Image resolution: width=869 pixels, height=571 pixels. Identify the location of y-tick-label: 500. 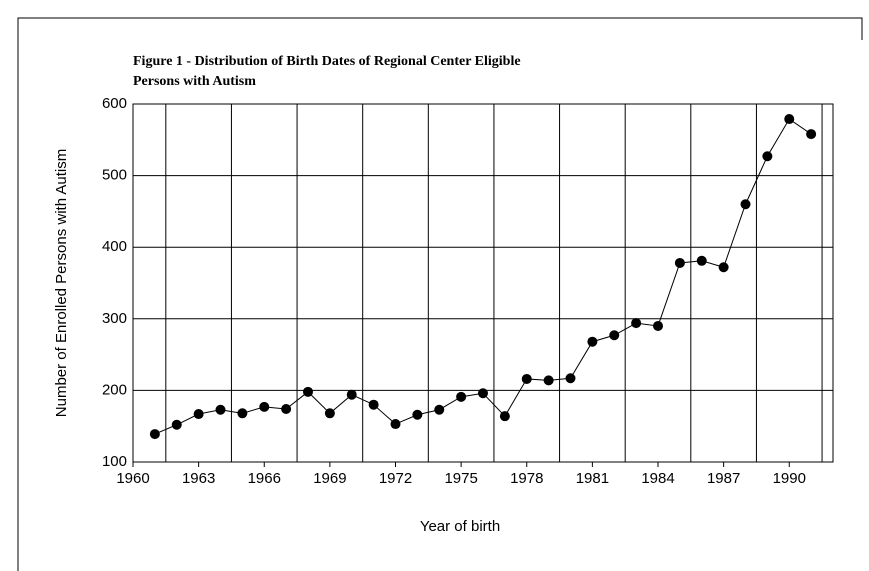
(114, 175).